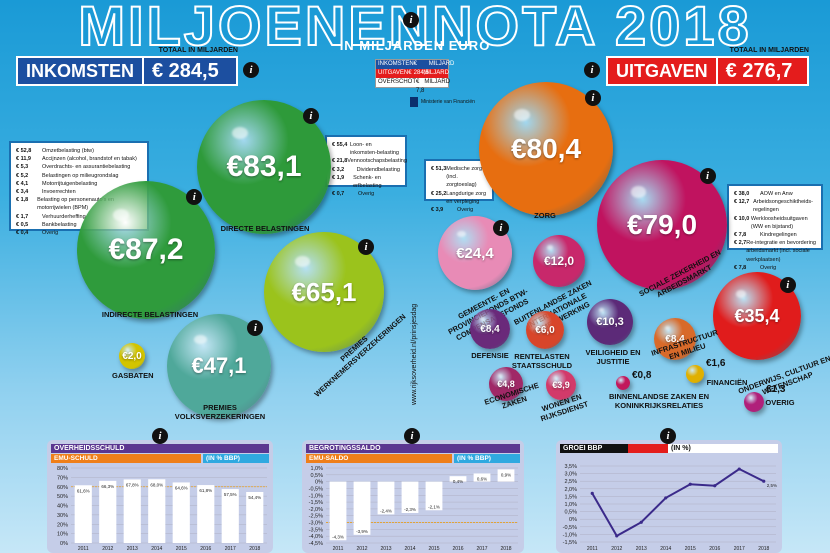 This screenshot has height=553, width=830. I want to click on ball-werknemers: €65,1, so click(324, 292).